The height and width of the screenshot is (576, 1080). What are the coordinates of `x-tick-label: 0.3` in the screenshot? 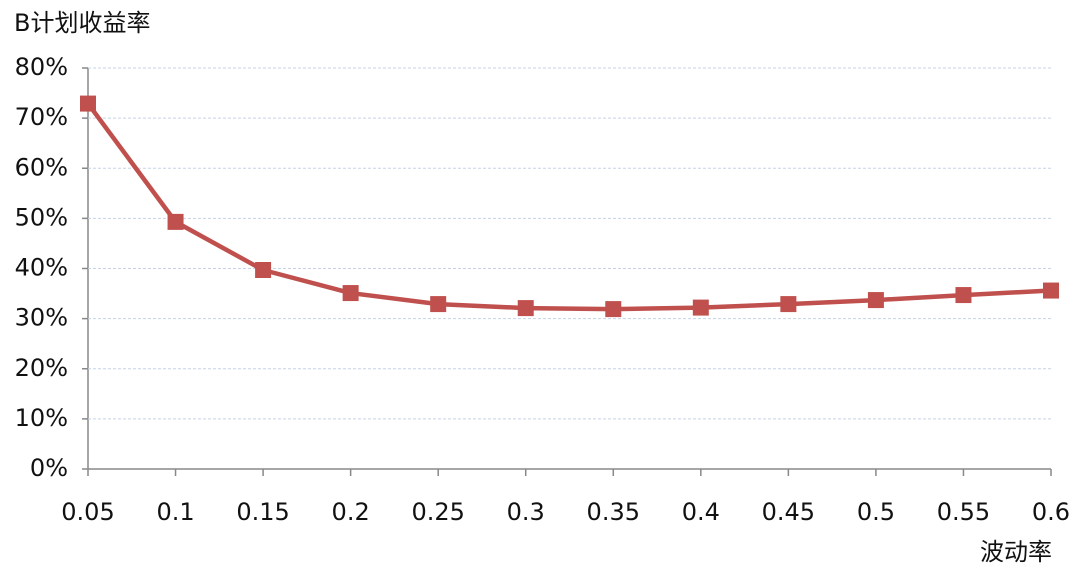 It's located at (526, 512).